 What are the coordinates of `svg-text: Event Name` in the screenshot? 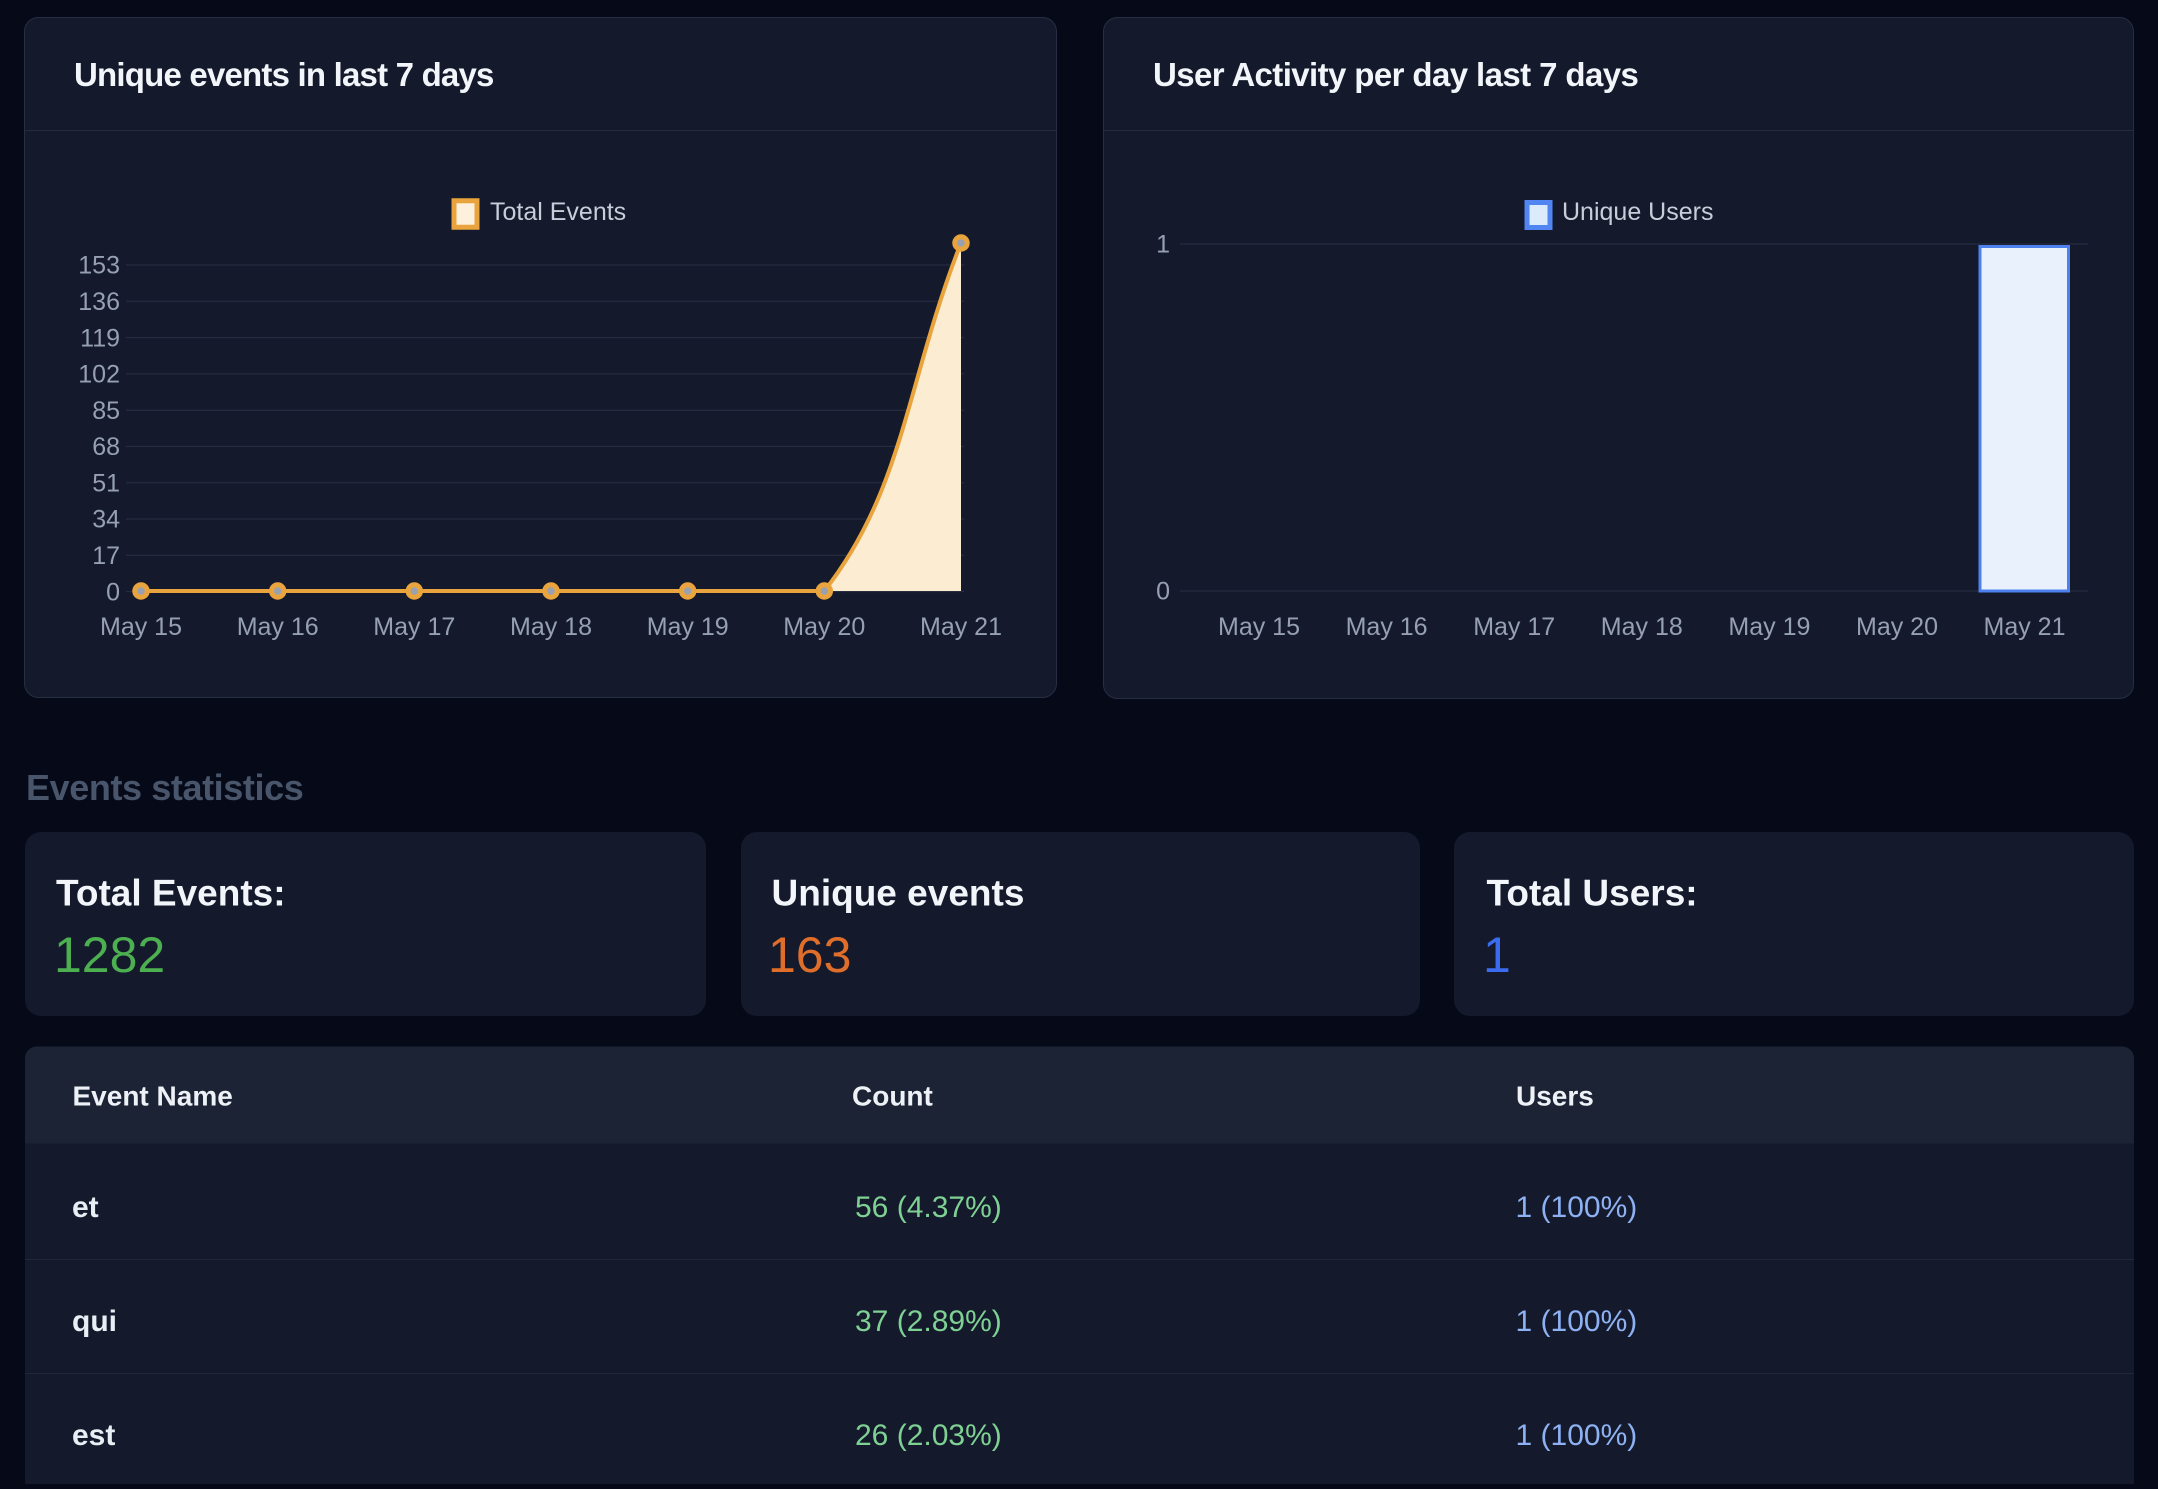 It's located at (153, 1096).